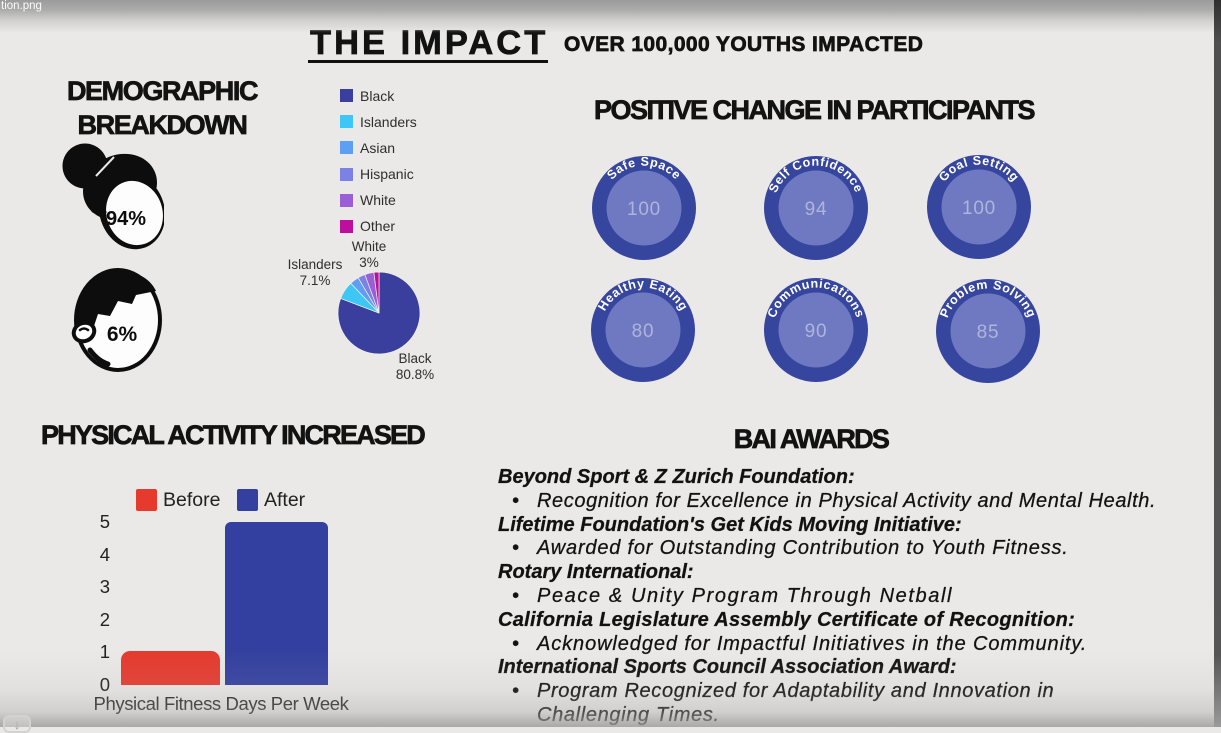 The image size is (1221, 733). Describe the element at coordinates (643, 331) in the screenshot. I see `svg-text: 80` at that location.